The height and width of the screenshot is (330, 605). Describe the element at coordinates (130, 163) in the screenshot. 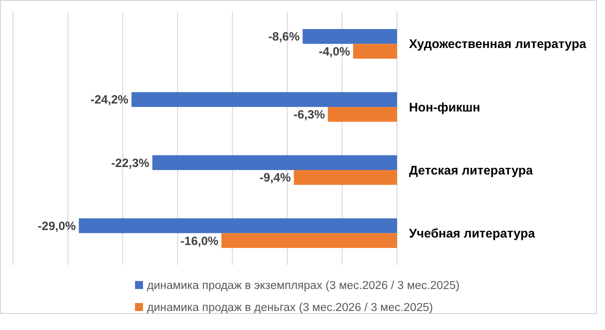

I see `data-label: -22,3%` at that location.